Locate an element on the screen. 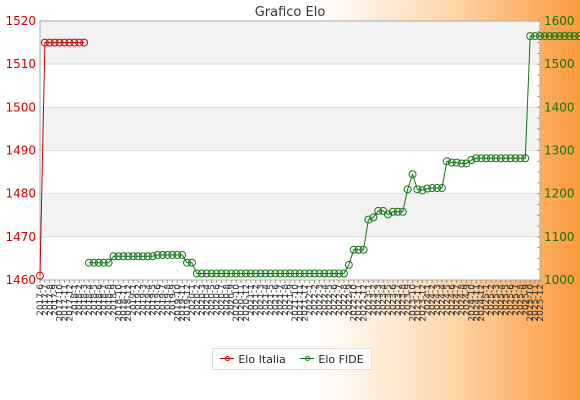  x-tick-label: 2025-3 is located at coordinates (497, 300).